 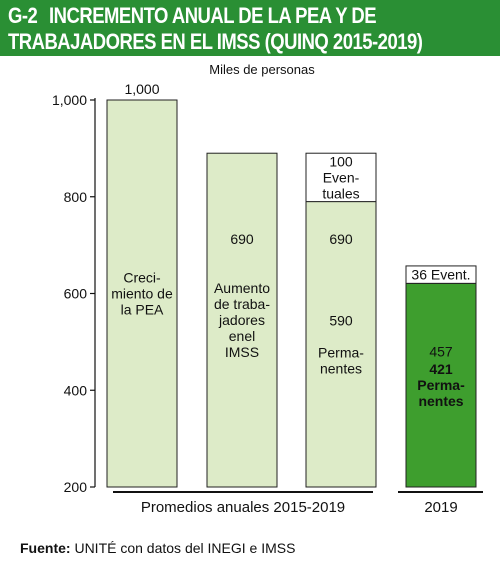 What do you see at coordinates (441, 369) in the screenshot?
I see `bar-segment-label: 421` at bounding box center [441, 369].